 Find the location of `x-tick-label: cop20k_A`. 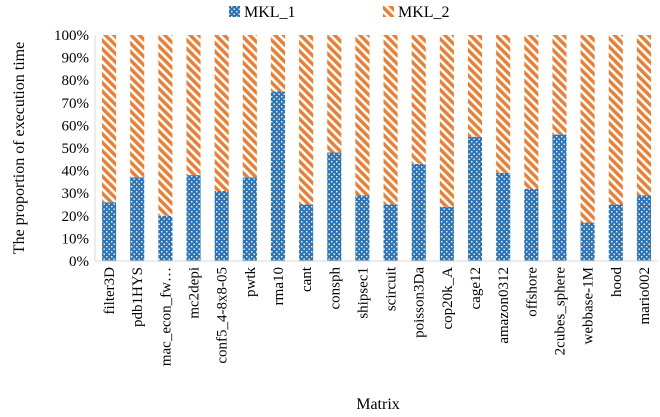

x-tick-label: cop20k_A is located at coordinates (448, 298).